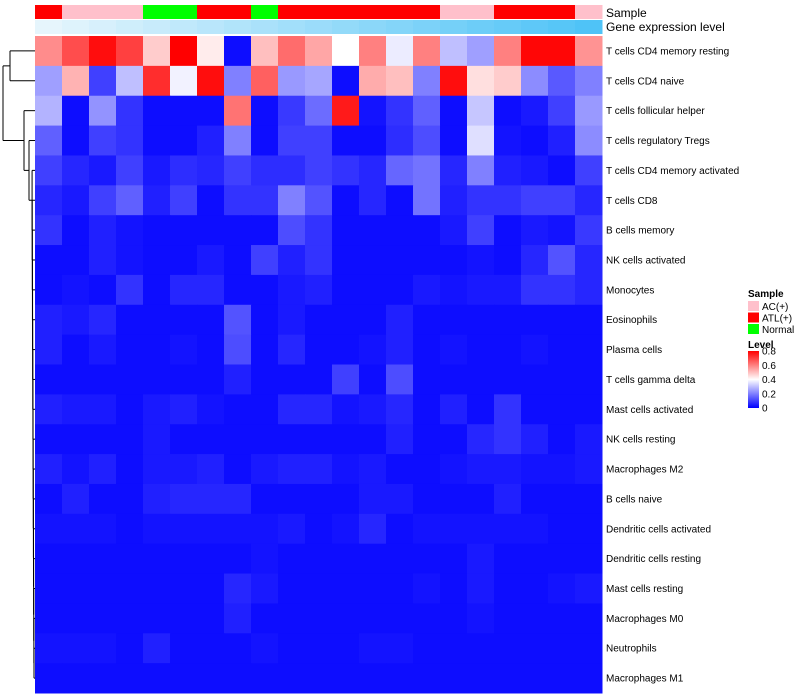 This screenshot has width=800, height=700. What do you see at coordinates (771, 318) in the screenshot?
I see `sample-legend-items: AC(+)ATL(+)Normal` at bounding box center [771, 318].